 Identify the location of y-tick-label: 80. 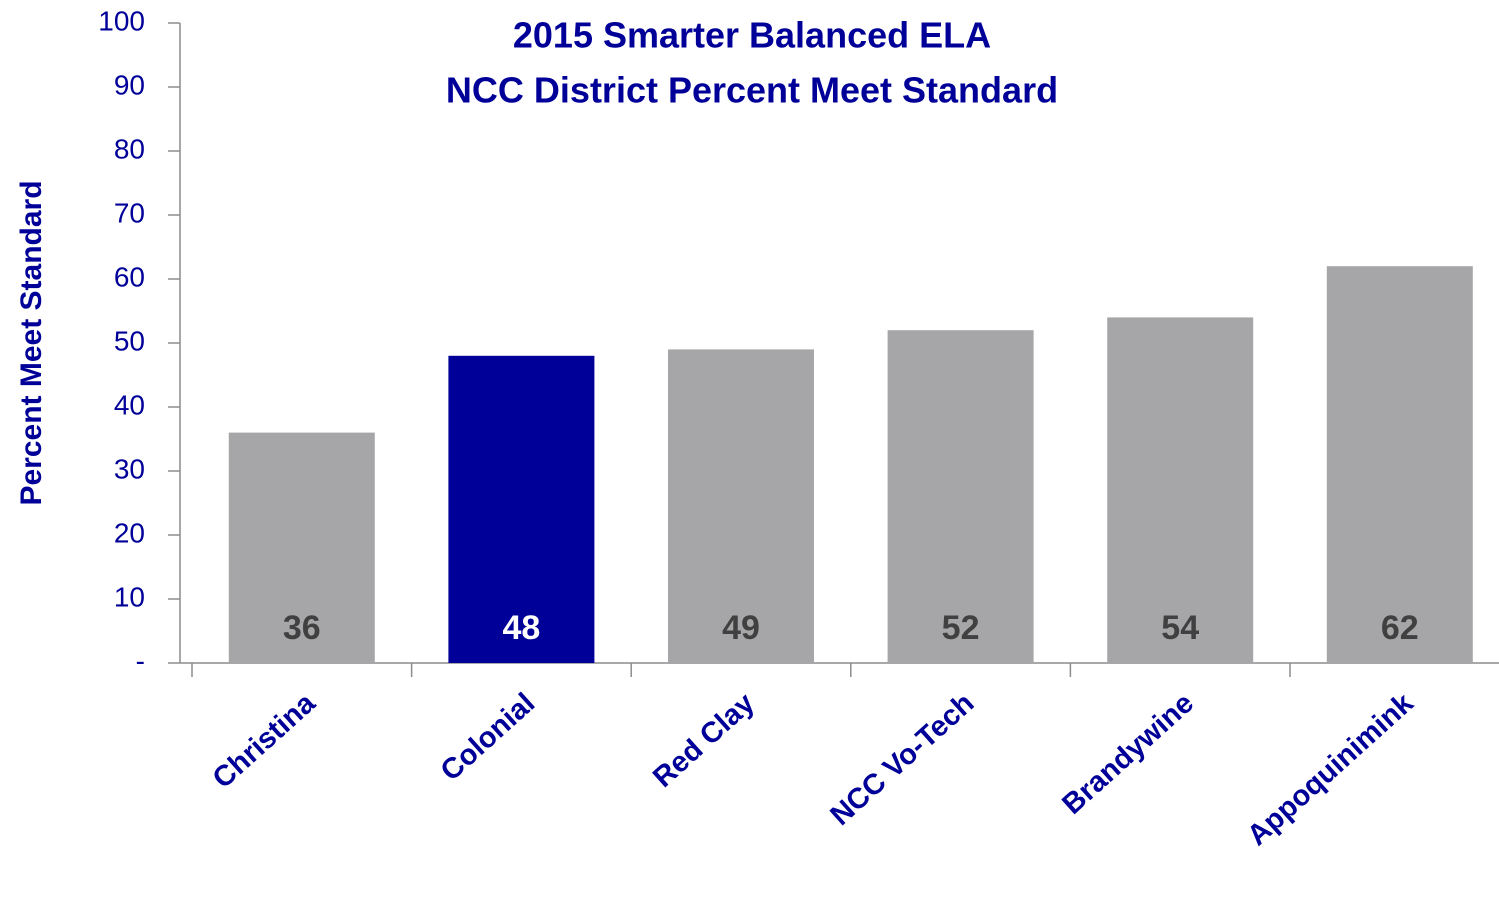
(129, 148).